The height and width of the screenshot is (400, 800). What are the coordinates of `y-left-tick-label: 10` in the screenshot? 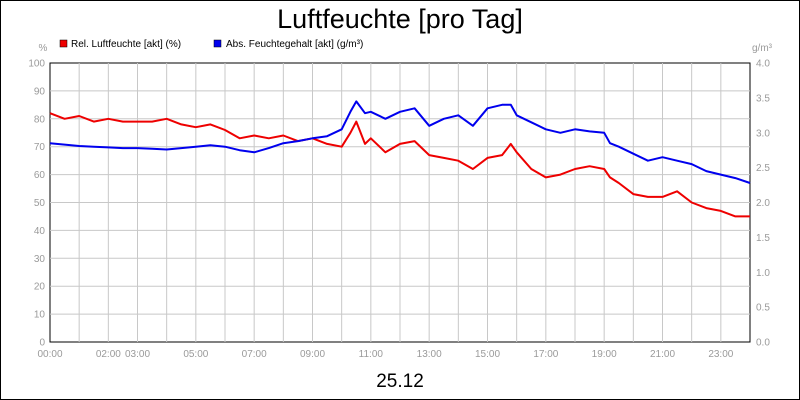 It's located at (40, 315).